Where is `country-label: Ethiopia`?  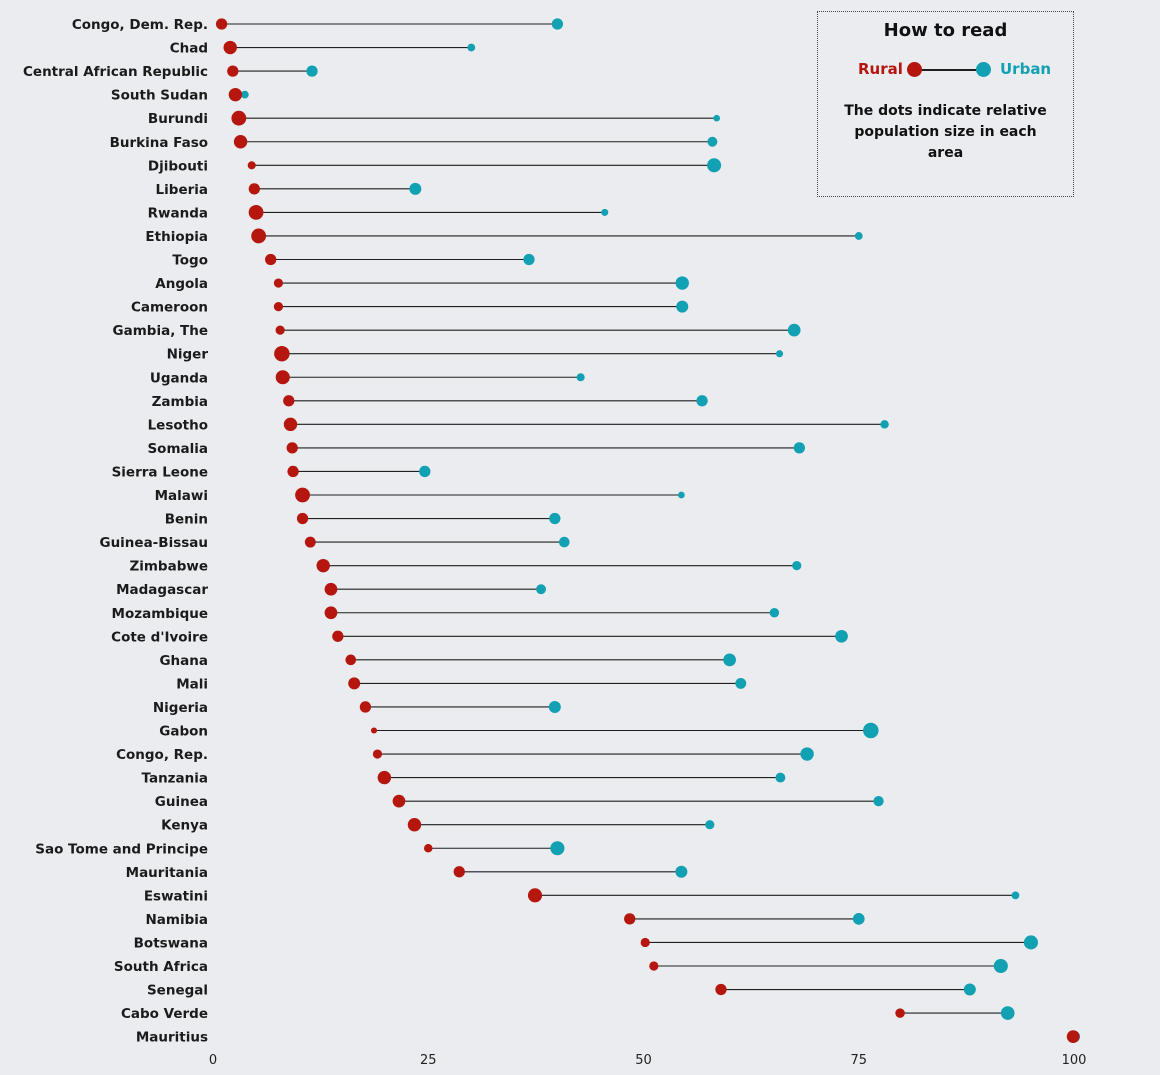 country-label: Ethiopia is located at coordinates (176, 237).